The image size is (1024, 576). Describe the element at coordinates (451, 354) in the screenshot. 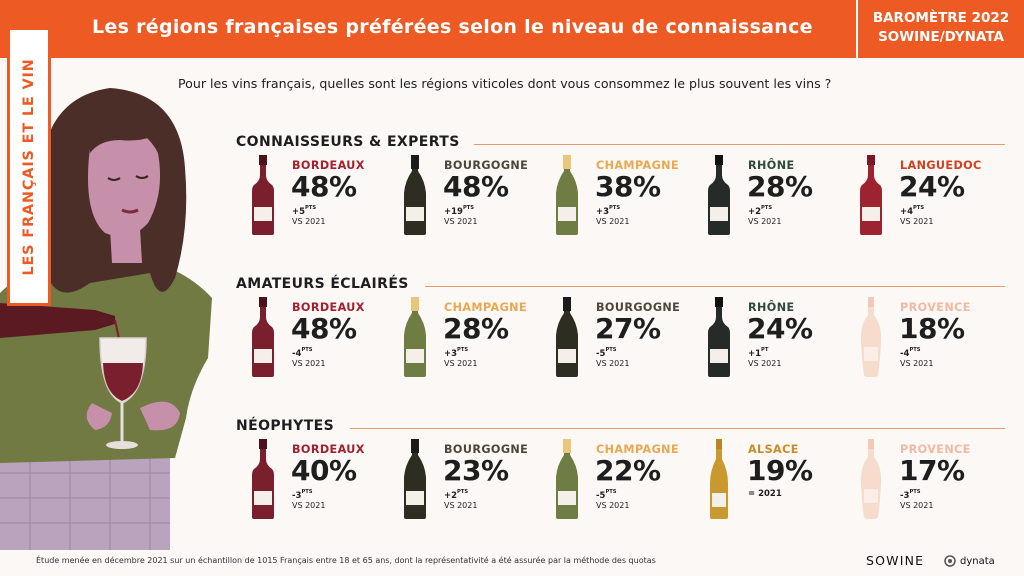

I see `delta-value: +3` at that location.